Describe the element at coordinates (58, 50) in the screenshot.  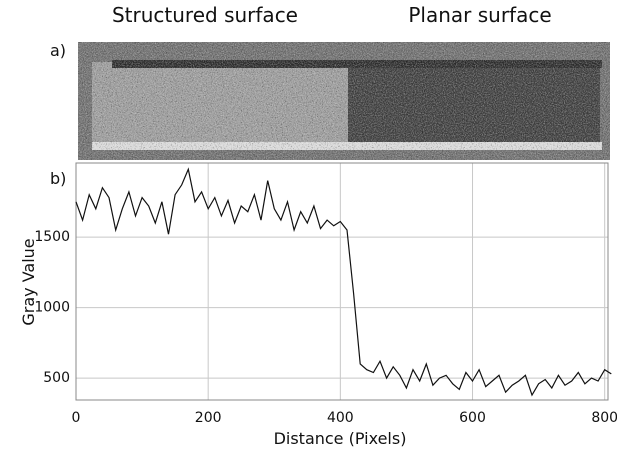
I see `panel-label: a)` at that location.